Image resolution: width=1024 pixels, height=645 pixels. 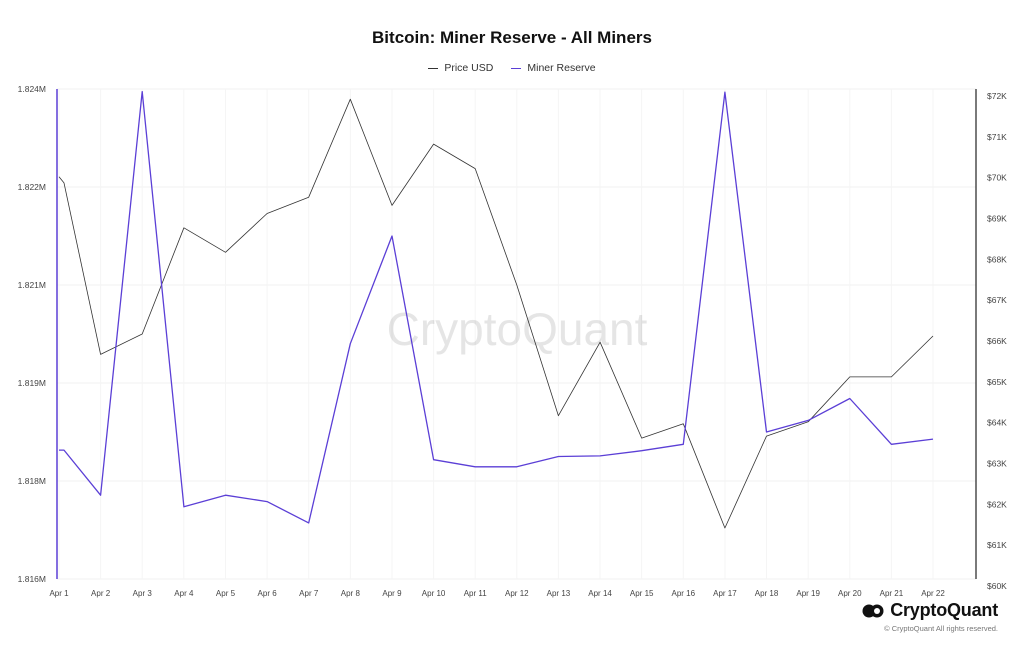 I want to click on x-tick-label: Apr 21, so click(x=892, y=593).